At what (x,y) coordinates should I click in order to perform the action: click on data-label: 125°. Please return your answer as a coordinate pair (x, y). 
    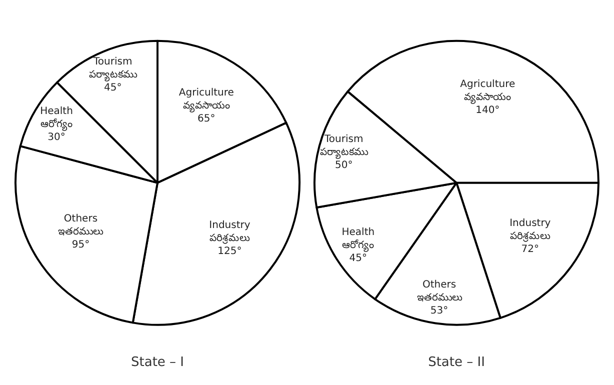
    Looking at the image, I should click on (230, 251).